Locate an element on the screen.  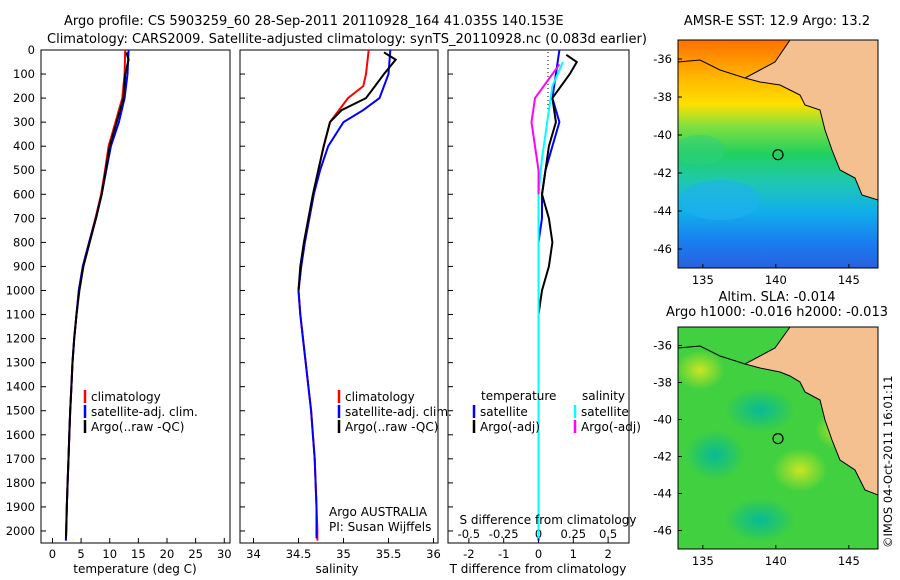
depth-tick-label: 700 is located at coordinates (24, 218).